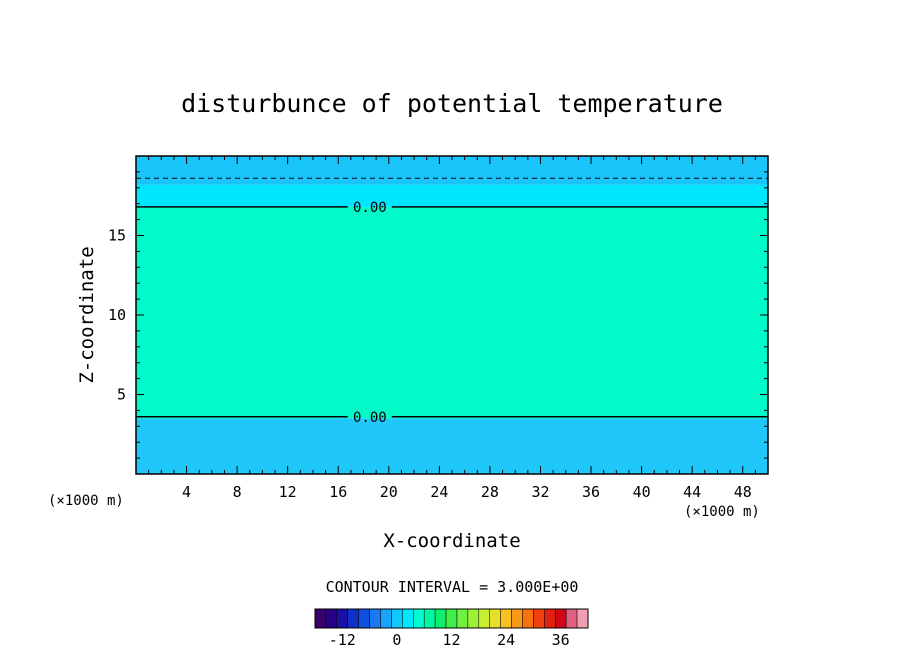 This screenshot has width=904, height=654. What do you see at coordinates (452, 103) in the screenshot?
I see `chart-title: disturbunce of potential temperature` at bounding box center [452, 103].